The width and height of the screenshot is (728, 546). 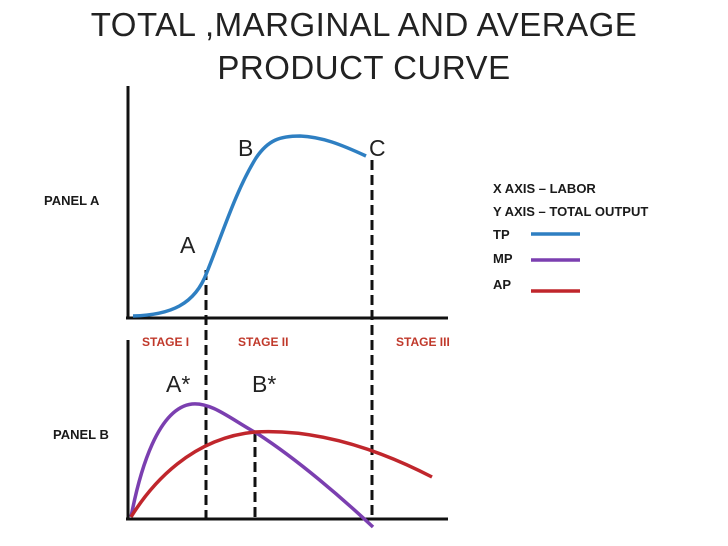 What do you see at coordinates (263, 342) in the screenshot?
I see `stage-2-label: STAGE II` at bounding box center [263, 342].